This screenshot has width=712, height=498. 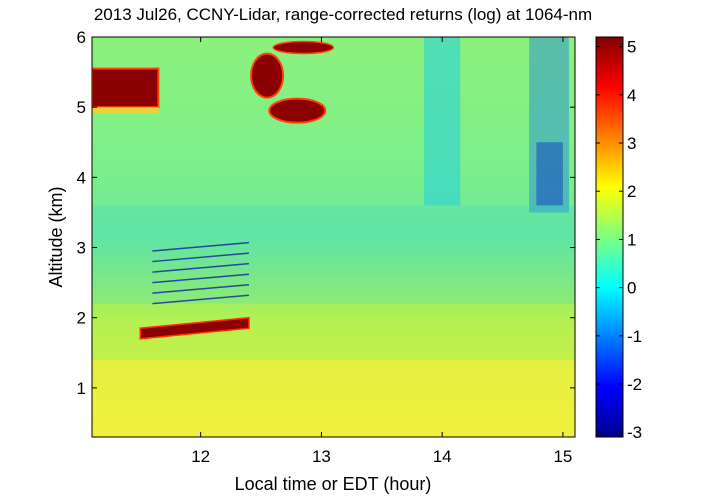 I want to click on colorbar-ticks: 5 4 3 2 1 0 -1 -2 -3, so click(x=619, y=240).